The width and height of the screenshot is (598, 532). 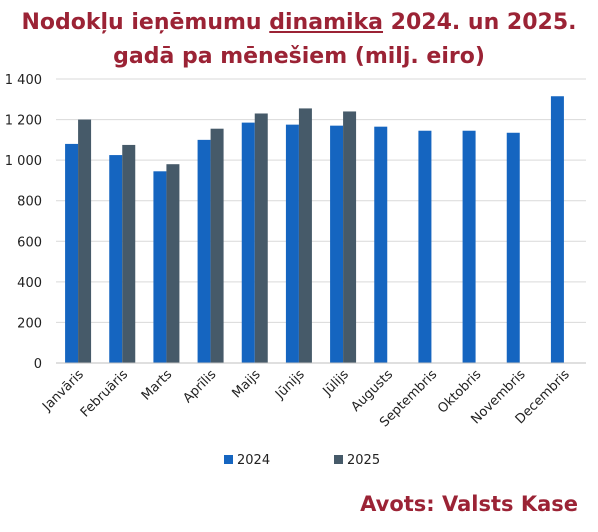 I want to click on x-tick-label: Maijs, so click(x=247, y=384).